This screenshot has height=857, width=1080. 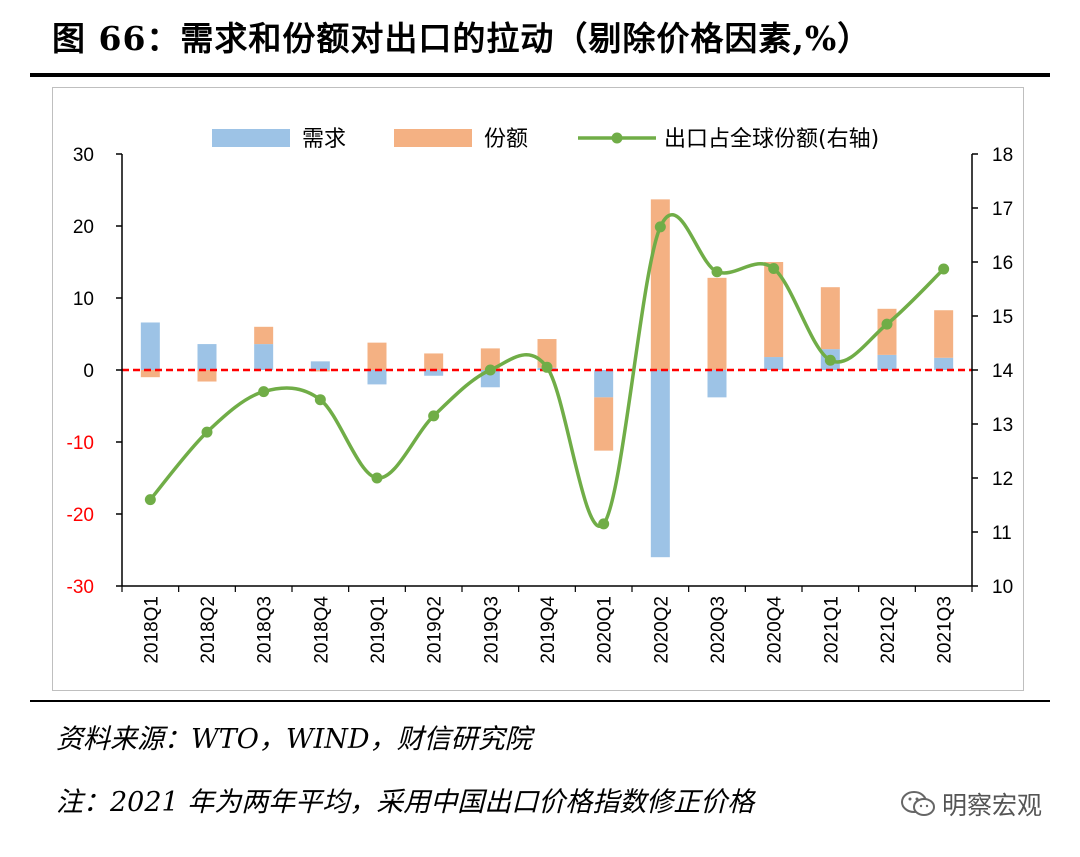 I want to click on page-title: 图 66：需求和份额对出口的拉动（剔除价格因素,%）, so click(x=462, y=38).